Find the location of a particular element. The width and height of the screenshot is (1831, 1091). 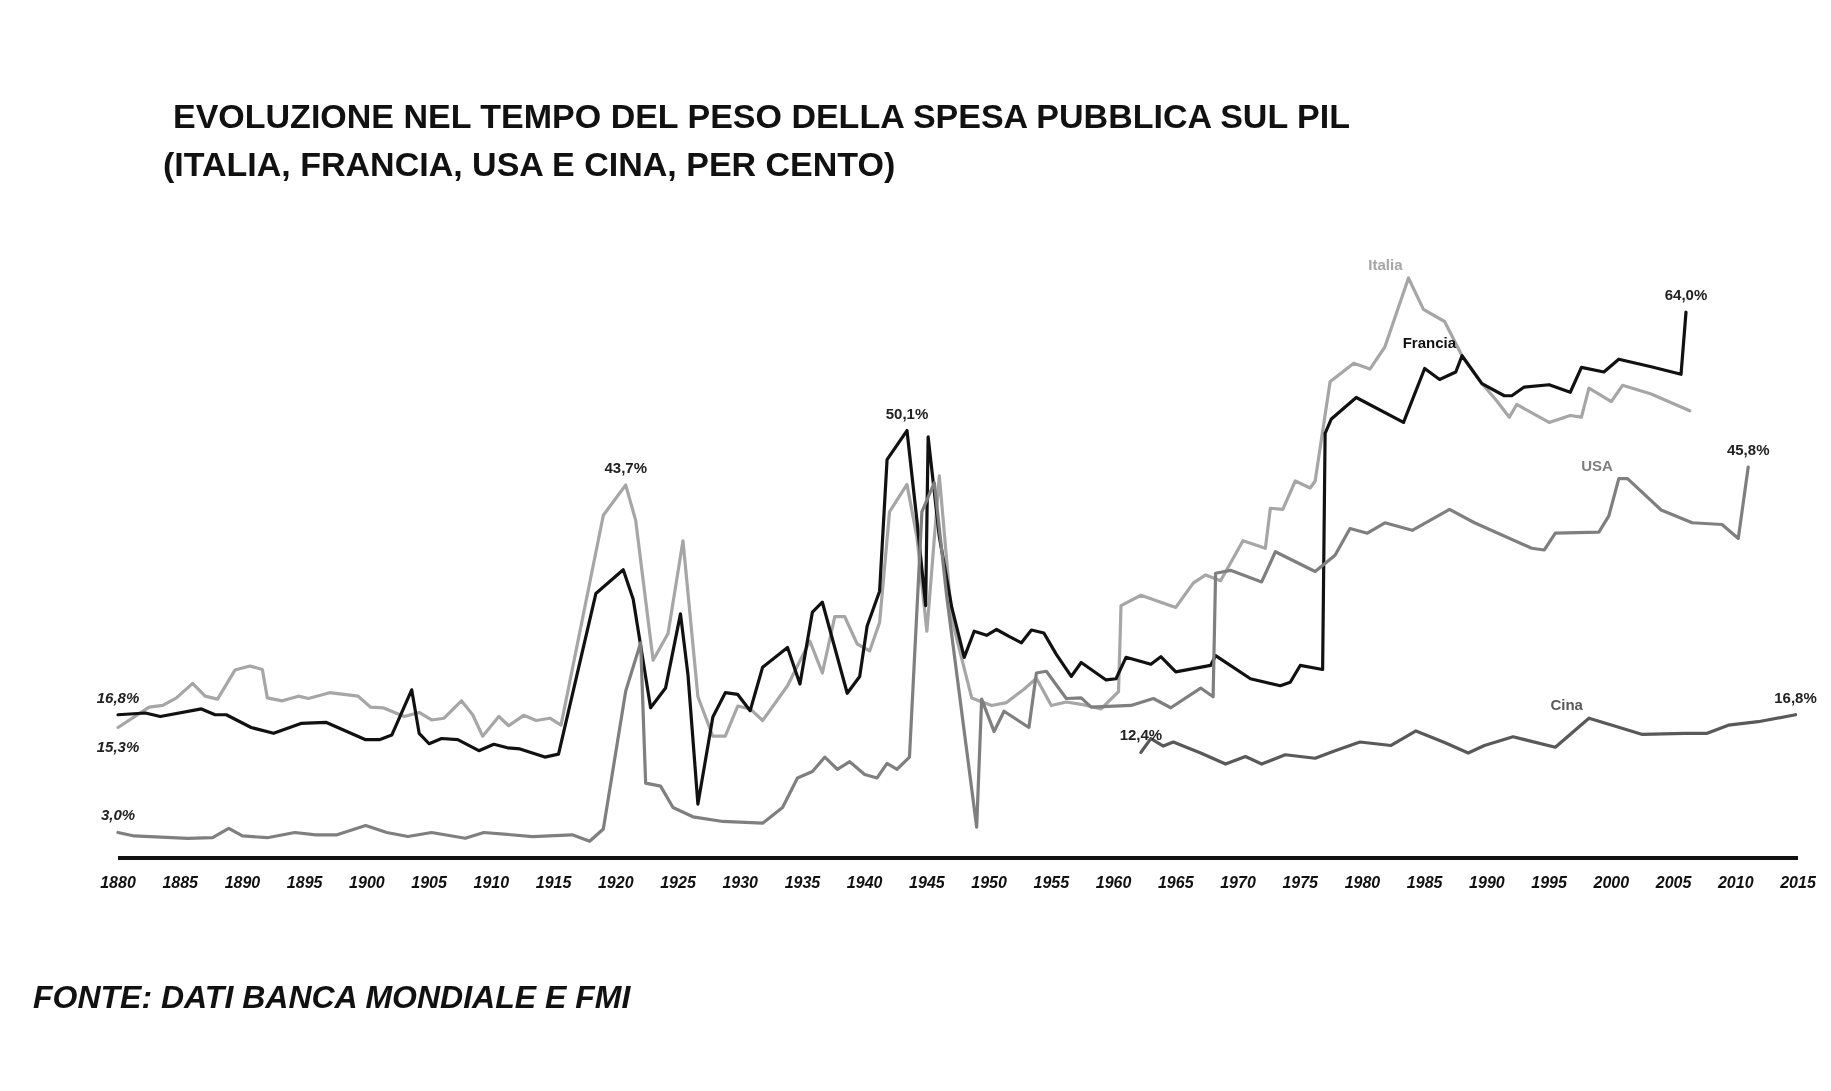

series-label: USA is located at coordinates (1597, 465).